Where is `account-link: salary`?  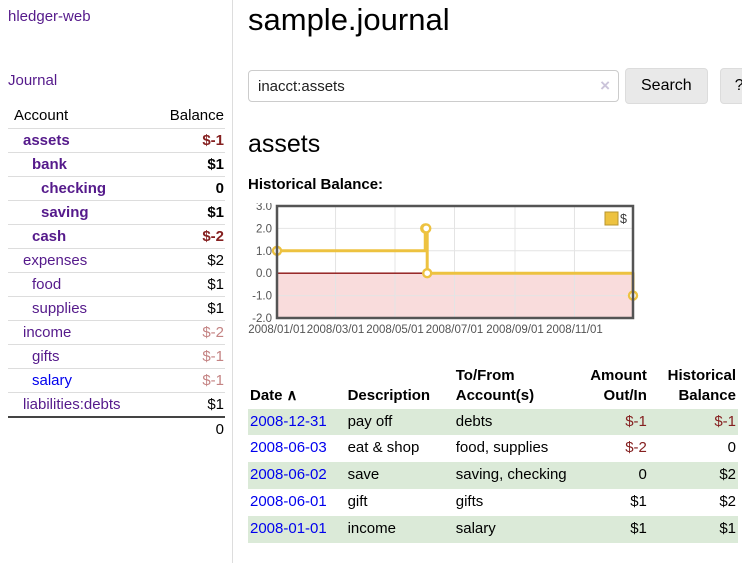 account-link: salary is located at coordinates (52, 380).